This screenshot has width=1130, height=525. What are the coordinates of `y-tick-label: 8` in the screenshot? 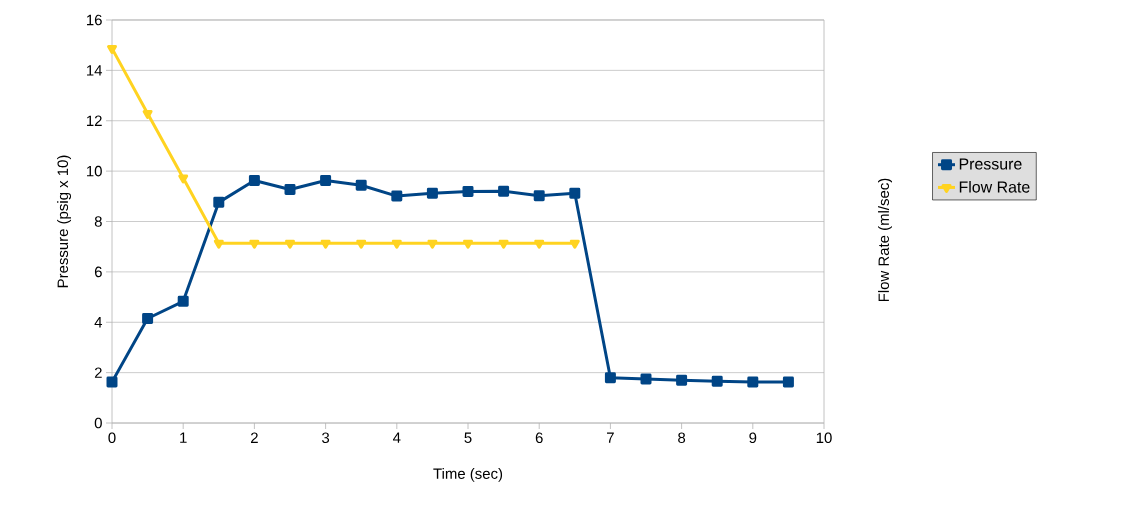 It's located at (98, 221).